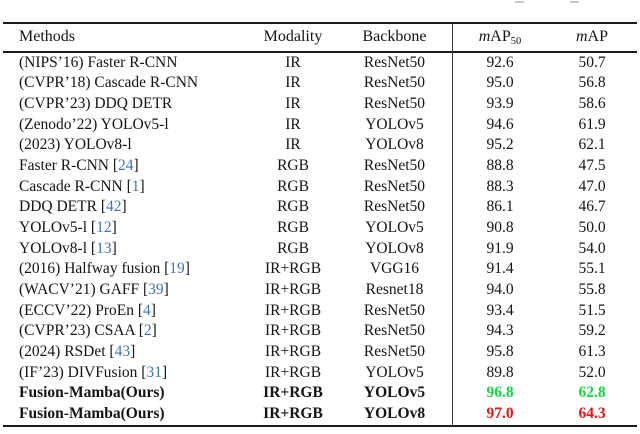  What do you see at coordinates (75, 145) in the screenshot?
I see `method-name: (2023) YOLOv8-l` at bounding box center [75, 145].